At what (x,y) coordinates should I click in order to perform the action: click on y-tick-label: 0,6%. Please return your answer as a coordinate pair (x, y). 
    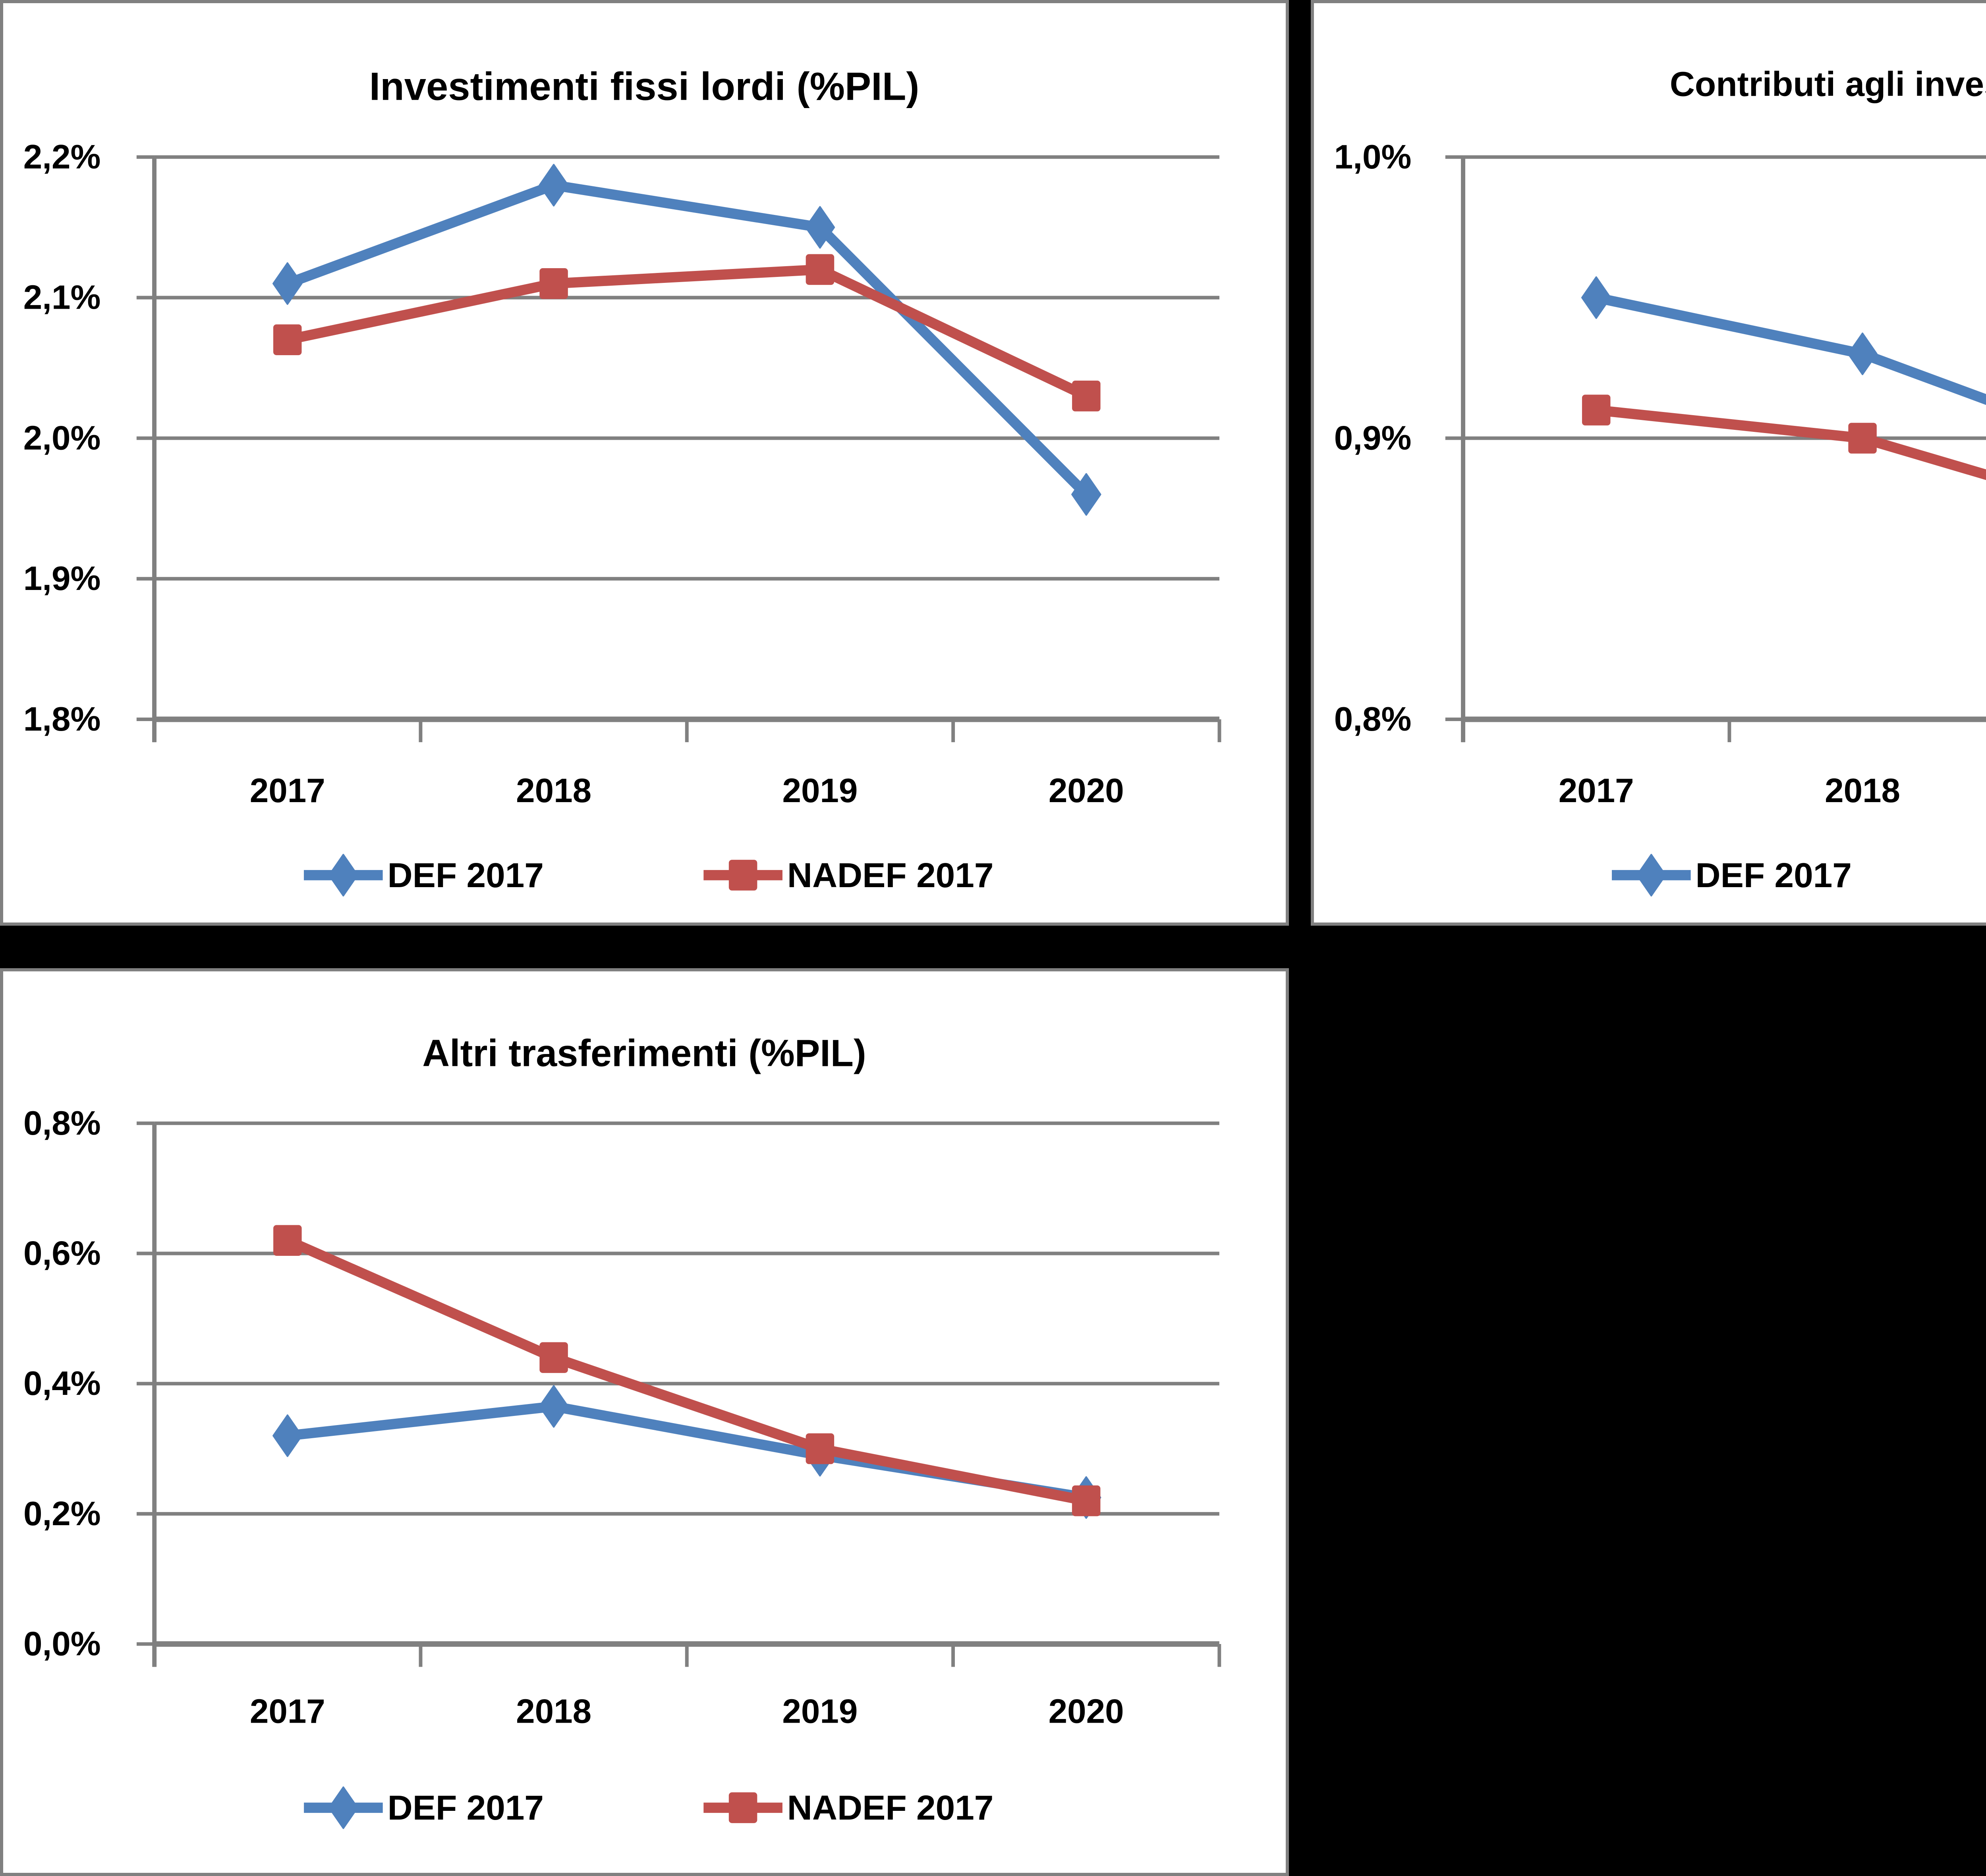
    Looking at the image, I should click on (62, 1253).